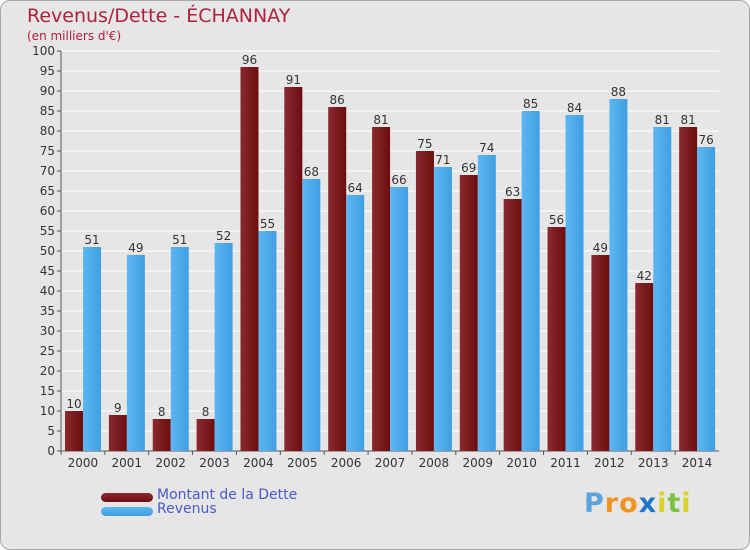  Describe the element at coordinates (47, 91) in the screenshot. I see `y-tick-label: 90` at that location.